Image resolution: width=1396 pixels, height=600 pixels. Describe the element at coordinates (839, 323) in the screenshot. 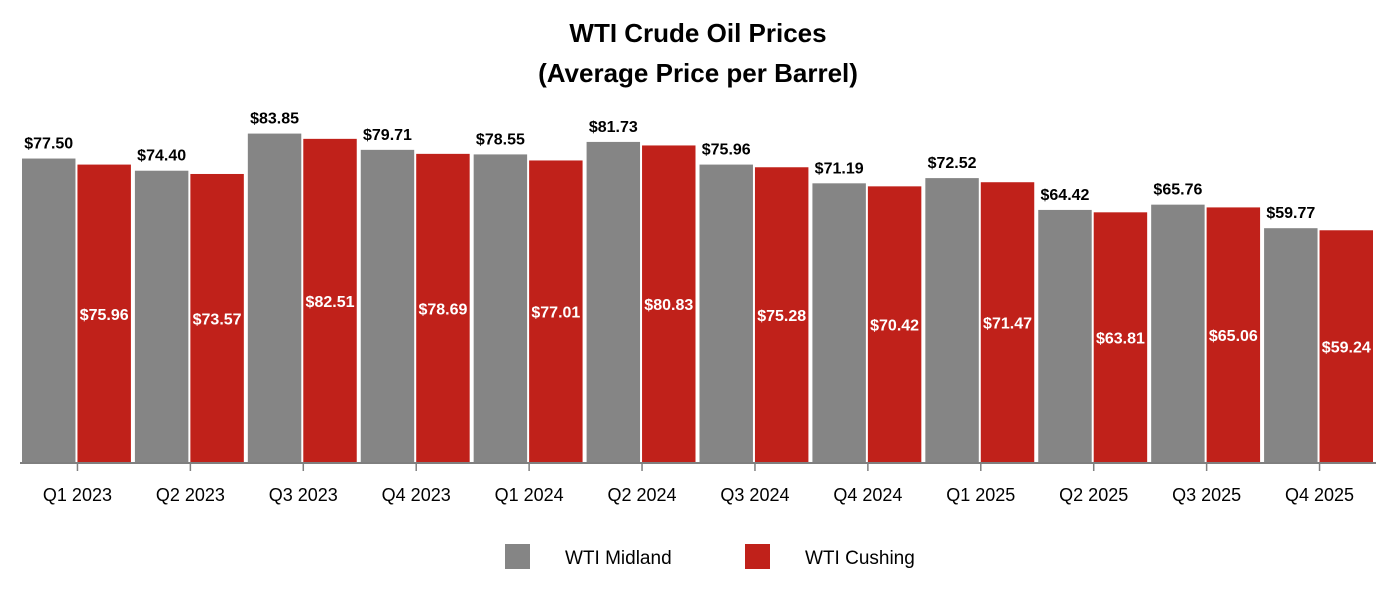

I see `bar-wti-midland-q4-2024` at that location.